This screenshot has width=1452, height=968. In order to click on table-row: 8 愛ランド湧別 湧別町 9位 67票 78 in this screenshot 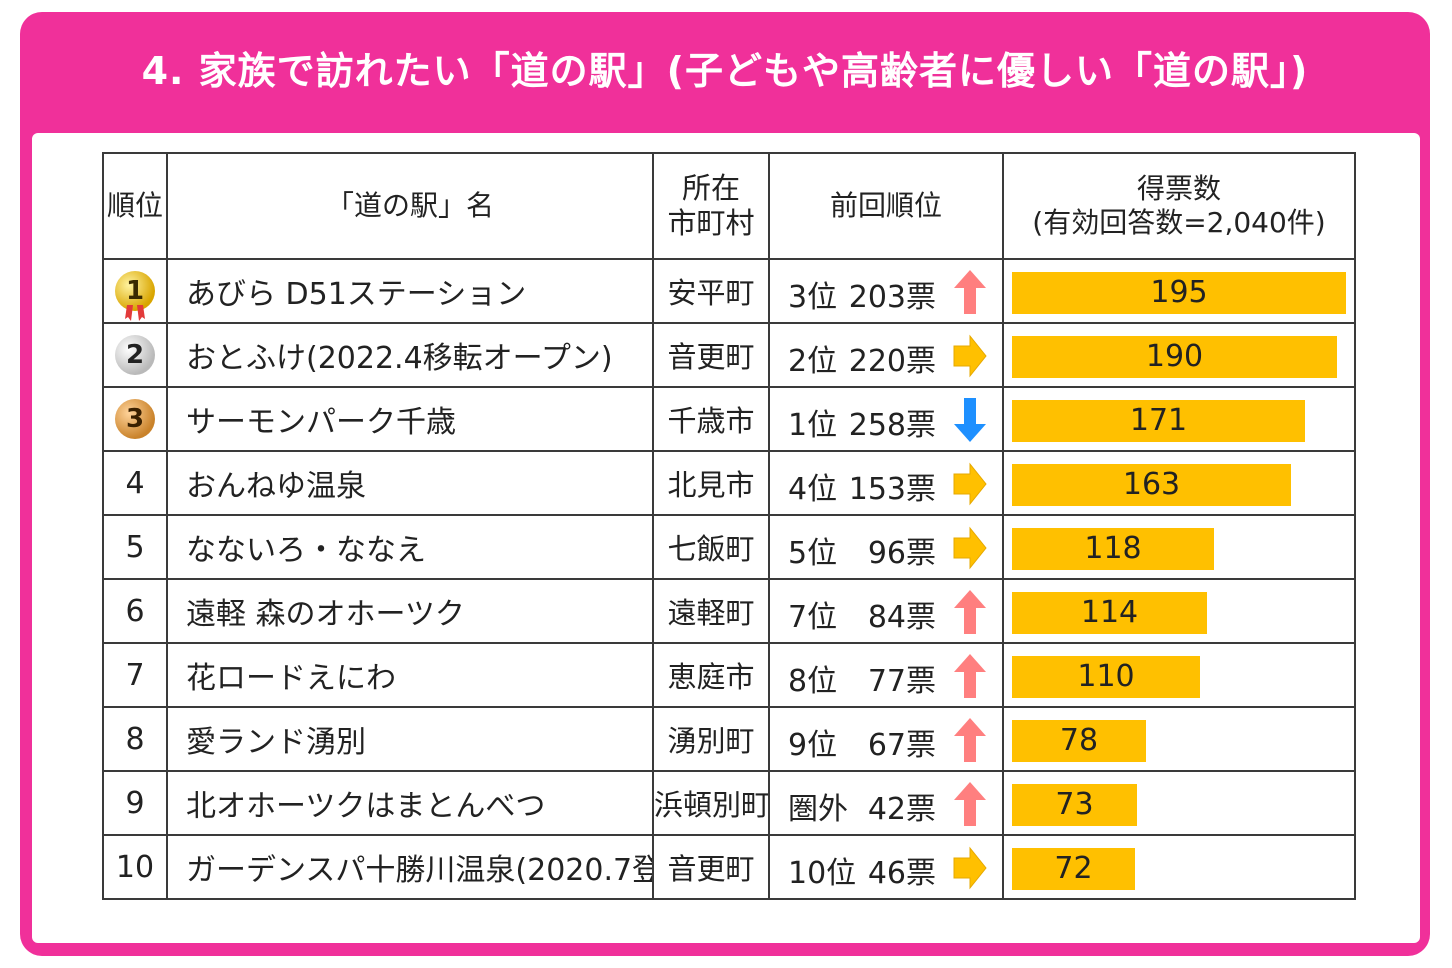, I will do `click(729, 739)`.